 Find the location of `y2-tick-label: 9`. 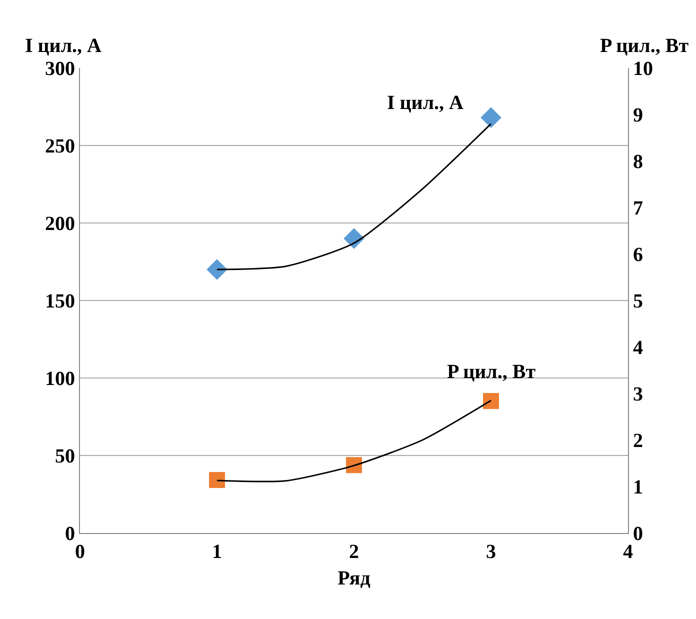

y2-tick-label: 9 is located at coordinates (638, 115).